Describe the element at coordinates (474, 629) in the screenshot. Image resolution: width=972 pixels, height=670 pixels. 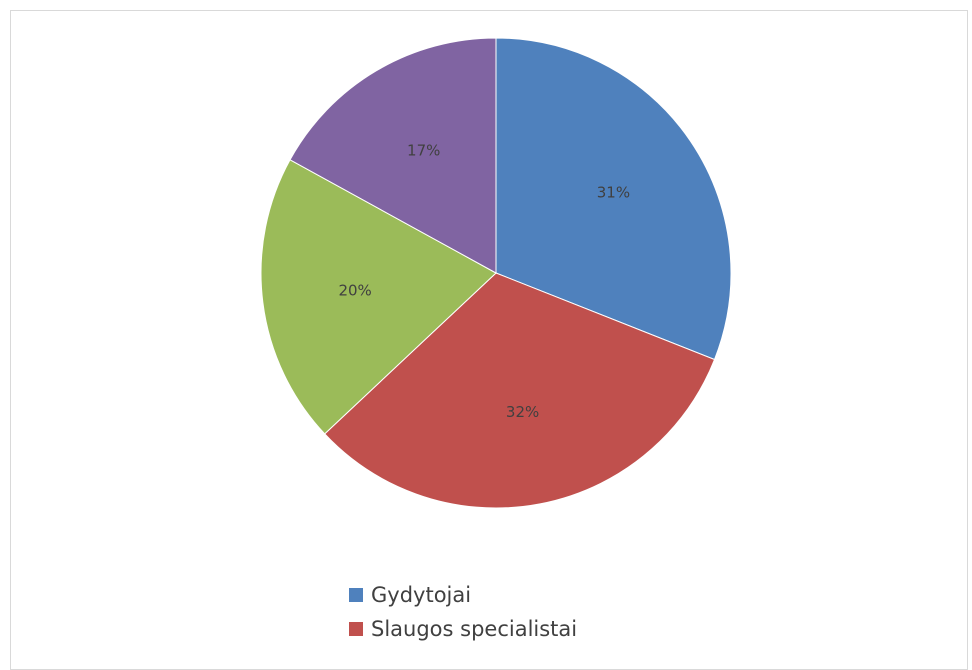
I see `legend-label-slaugos-specialistai: Slaugos specialistai` at that location.